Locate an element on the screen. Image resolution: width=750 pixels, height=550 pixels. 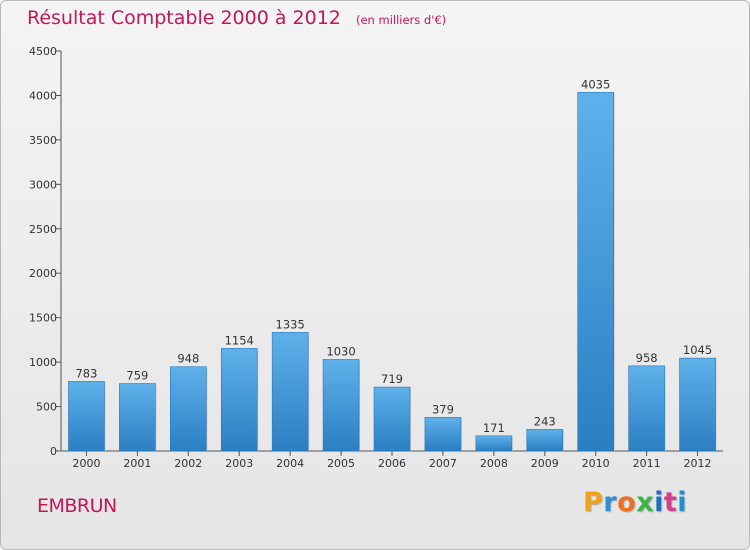
logo-letter: P is located at coordinates (593, 502).